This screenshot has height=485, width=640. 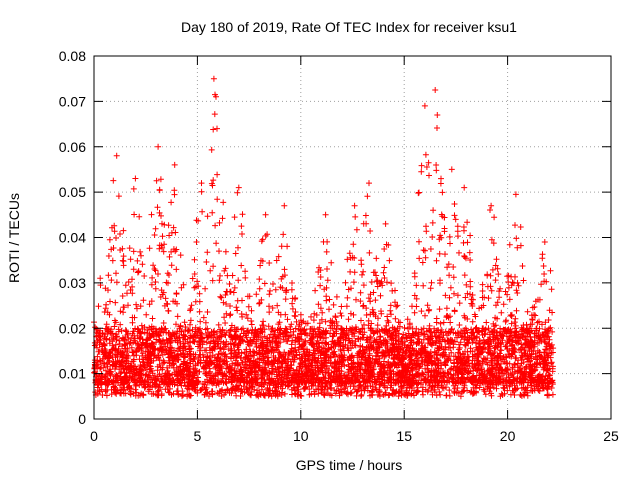 What do you see at coordinates (301, 436) in the screenshot?
I see `x-tick-label: 10` at bounding box center [301, 436].